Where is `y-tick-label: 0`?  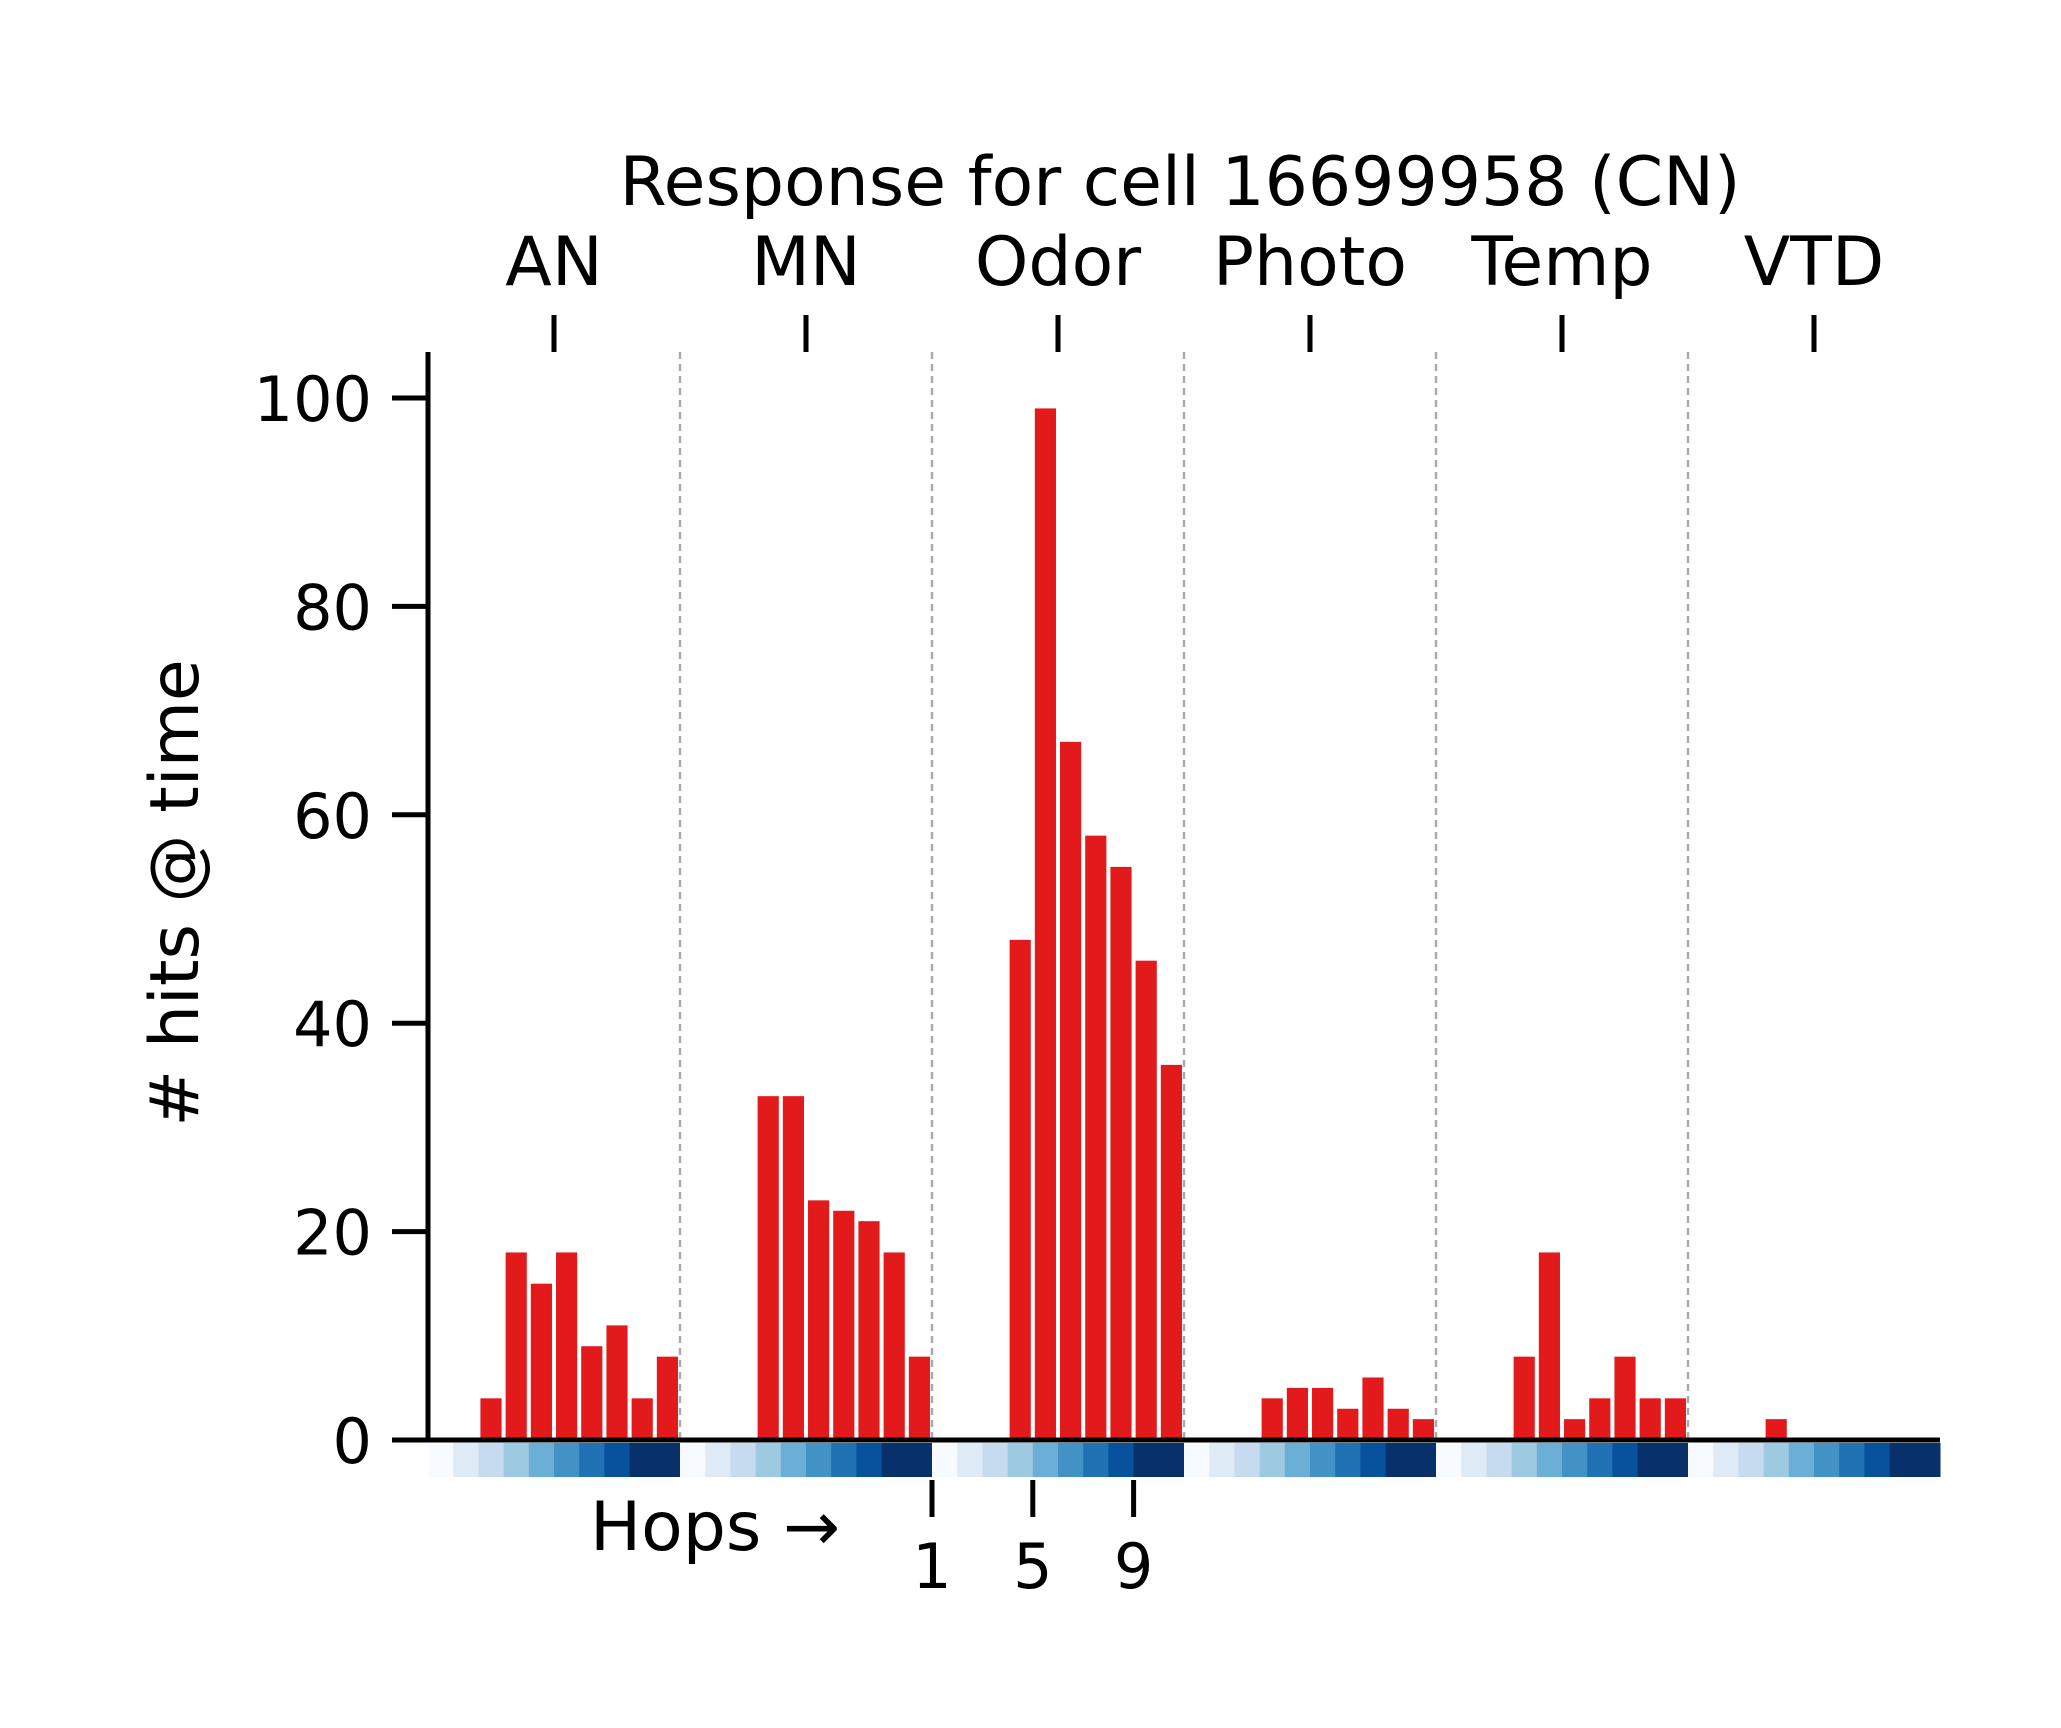
y-tick-label: 0 is located at coordinates (352, 1441).